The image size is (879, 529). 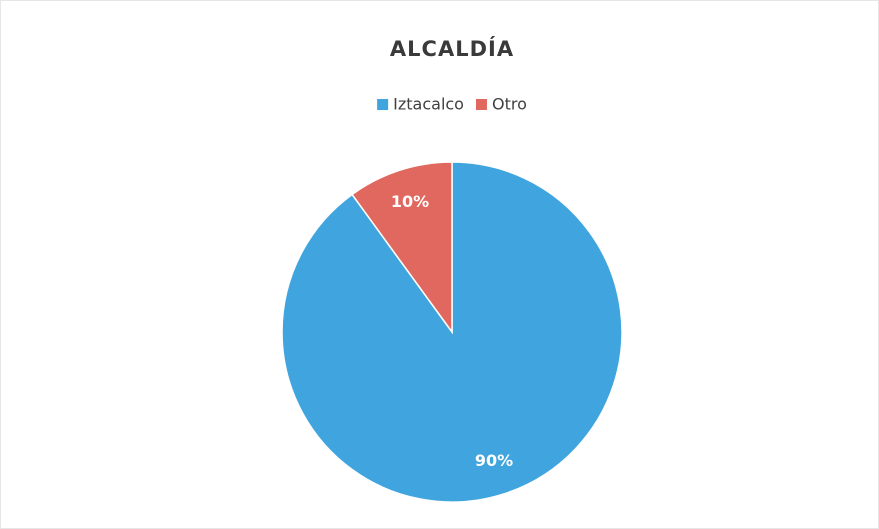 What do you see at coordinates (428, 104) in the screenshot?
I see `legend-label: Iztacalco` at bounding box center [428, 104].